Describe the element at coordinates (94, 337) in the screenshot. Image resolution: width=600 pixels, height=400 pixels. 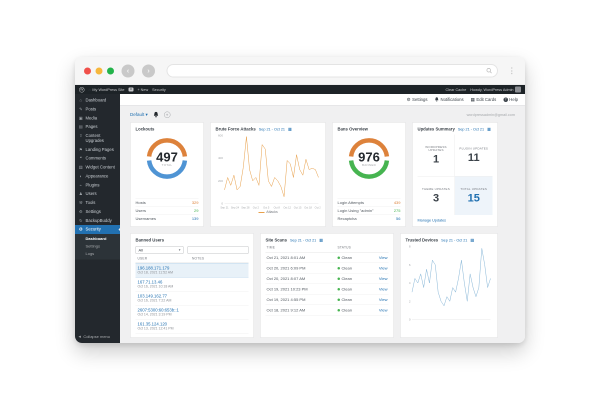
I see `sidebar-collapse-button: ◀ Collapse menu` at that location.